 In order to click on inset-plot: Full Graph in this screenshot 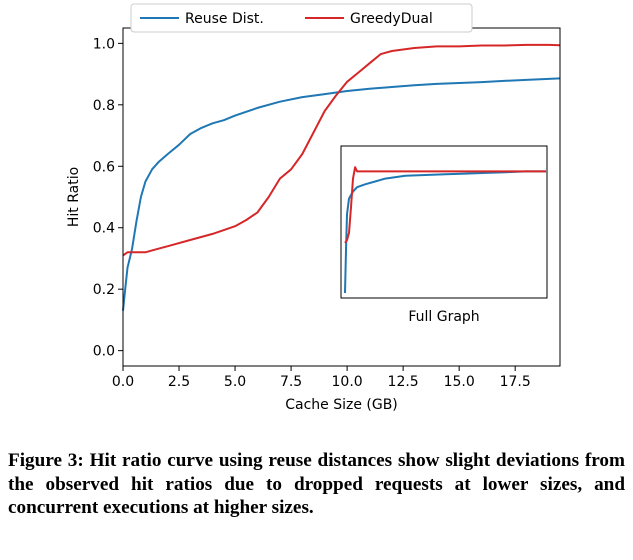, I will do `click(444, 235)`.